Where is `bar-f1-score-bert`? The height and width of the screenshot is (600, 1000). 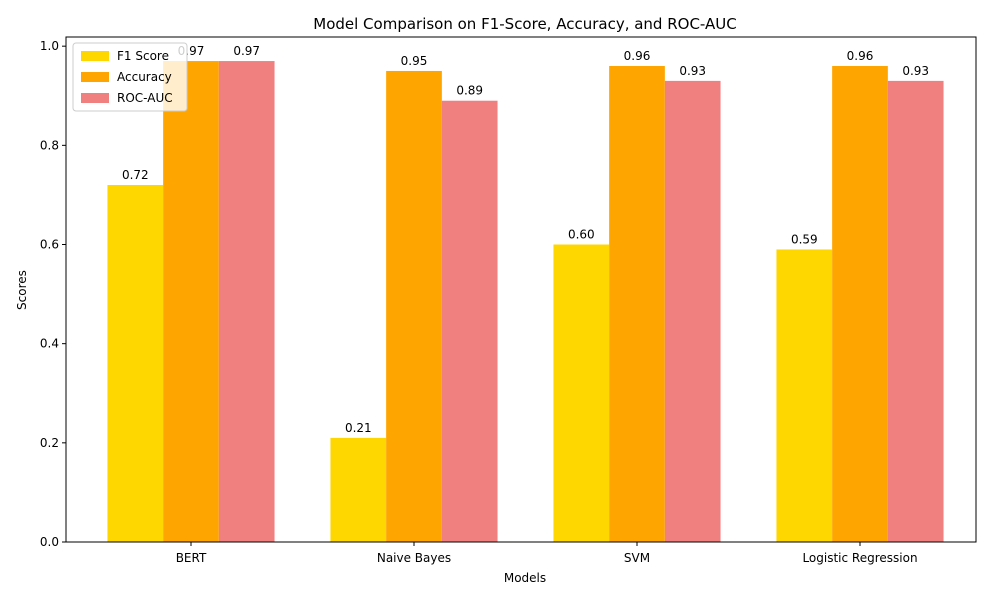 bar-f1-score-bert is located at coordinates (135, 363).